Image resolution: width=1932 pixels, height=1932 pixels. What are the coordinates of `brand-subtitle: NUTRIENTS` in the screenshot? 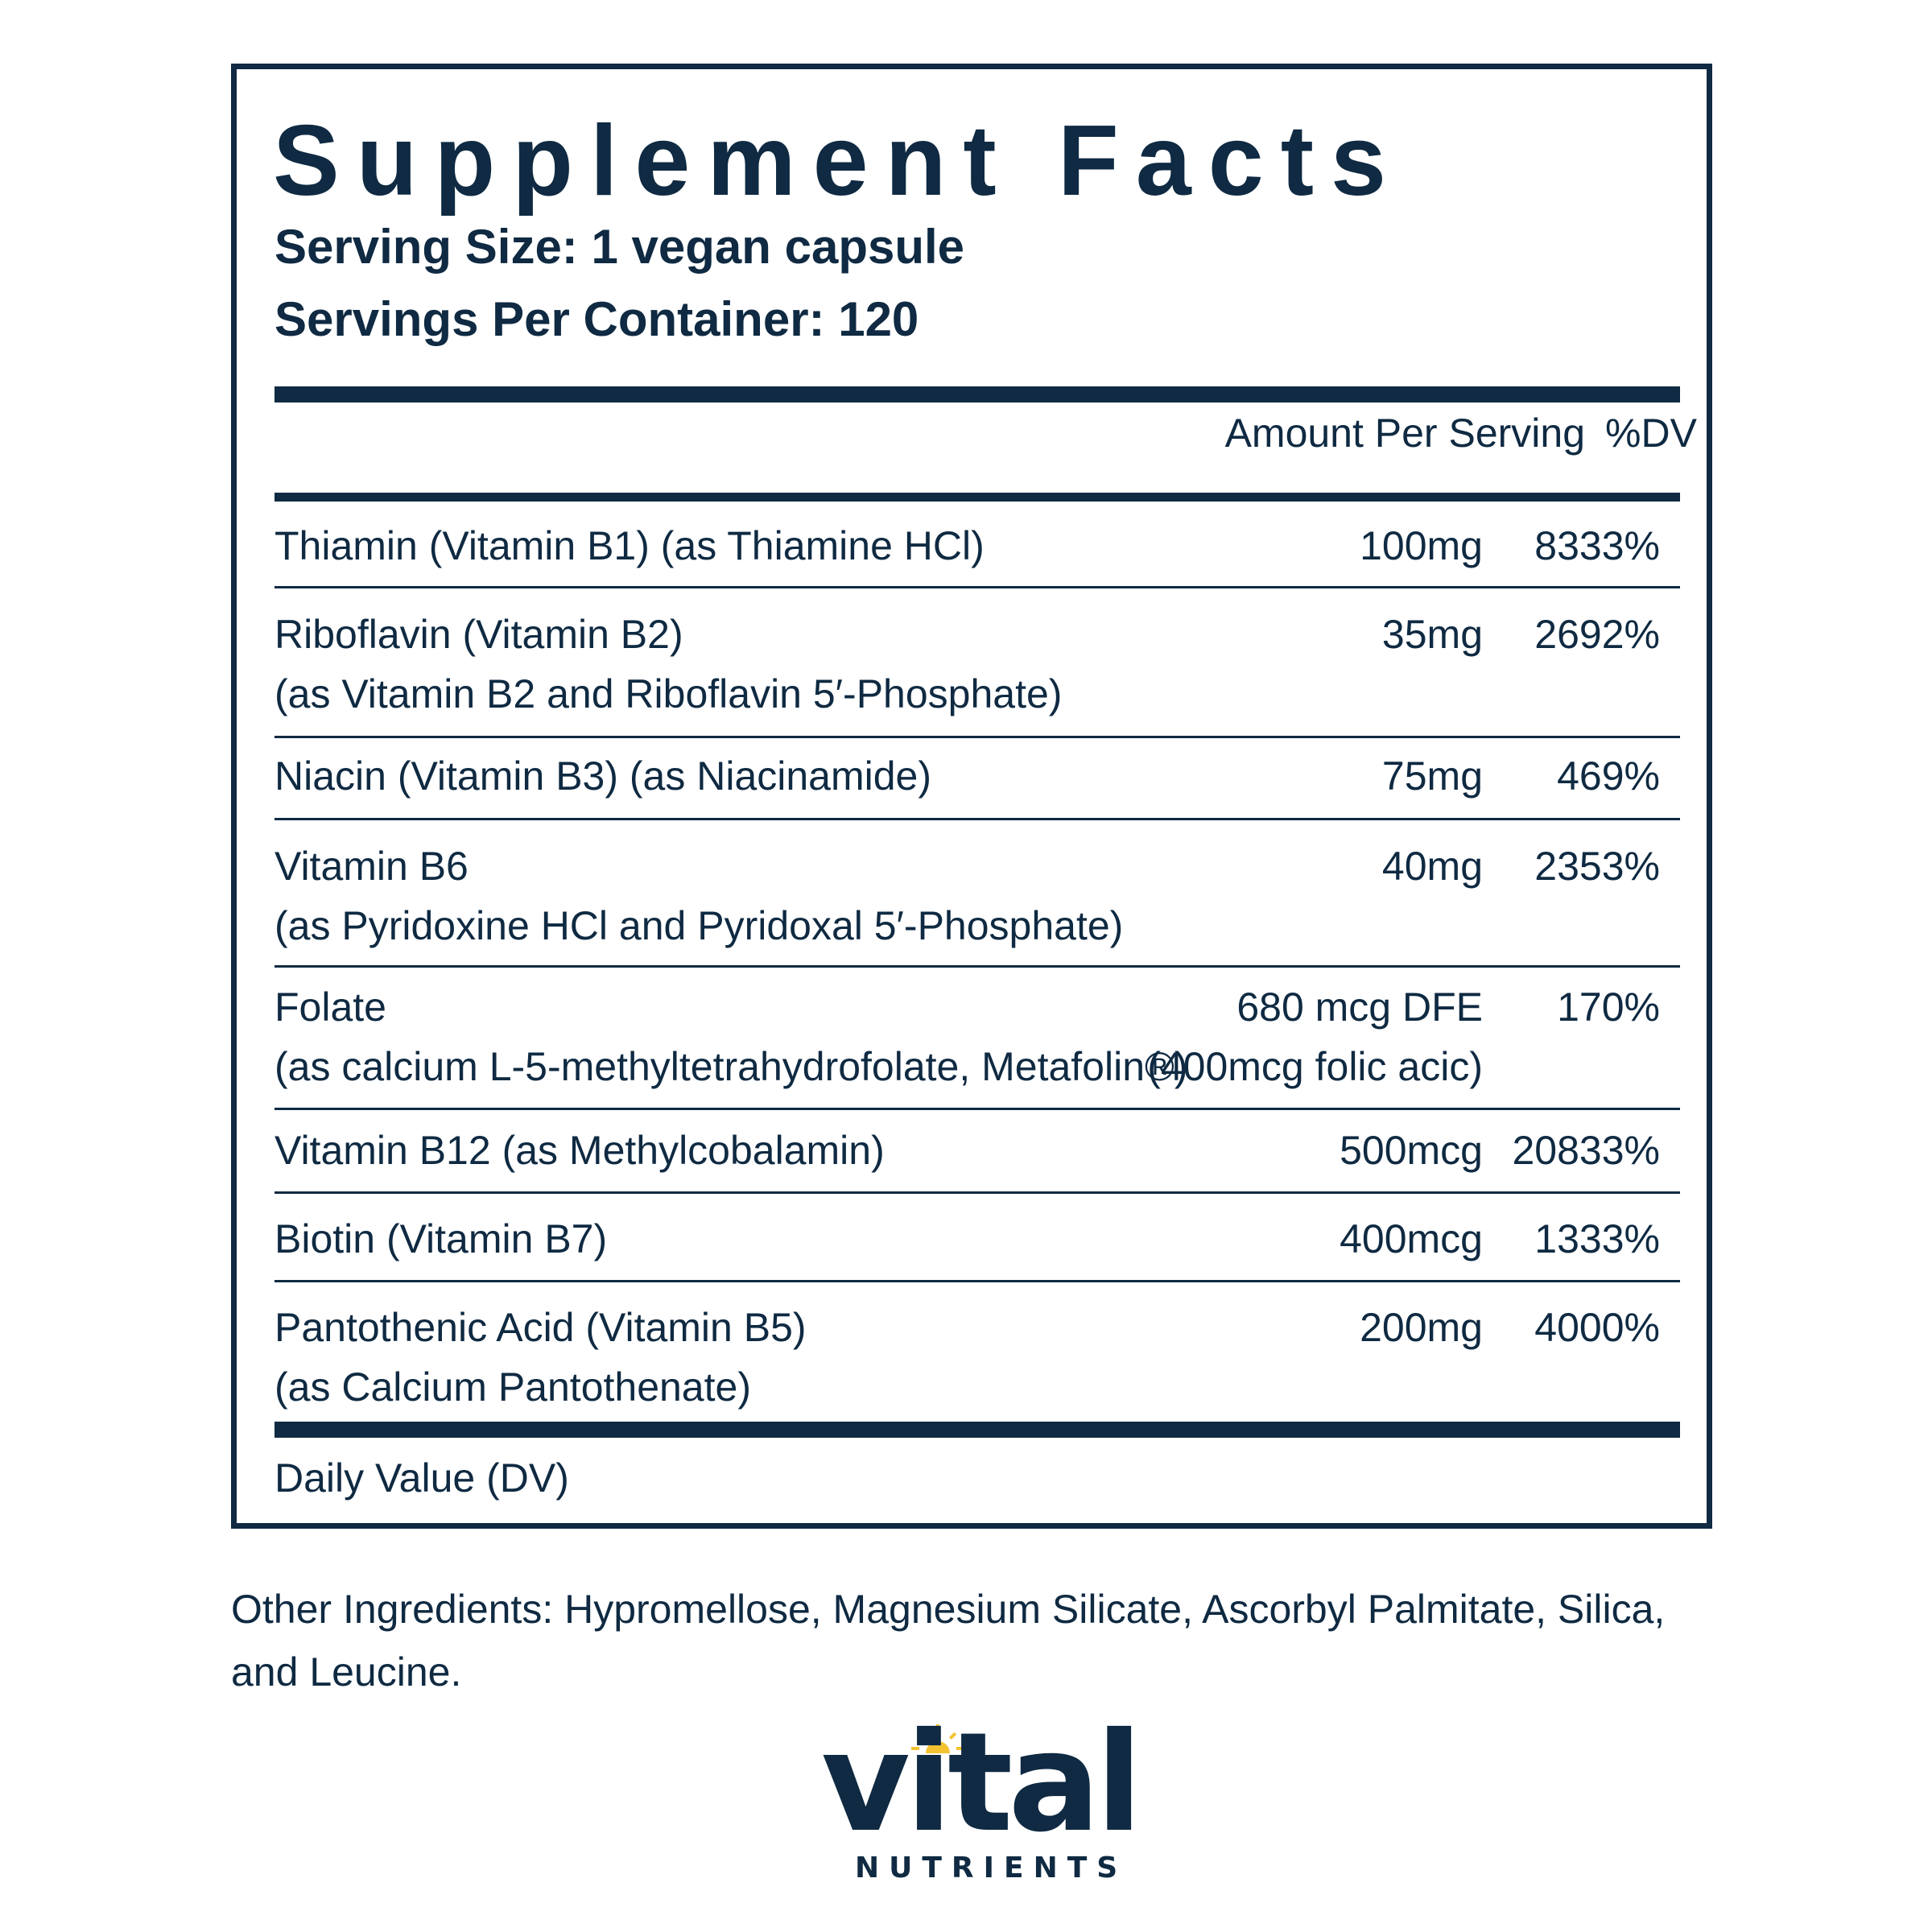 It's located at (991, 1868).